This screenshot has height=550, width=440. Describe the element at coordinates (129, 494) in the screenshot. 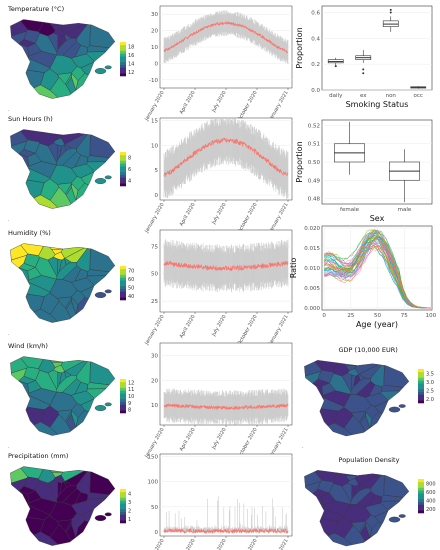

I see `colorbar-tick: 4` at that location.